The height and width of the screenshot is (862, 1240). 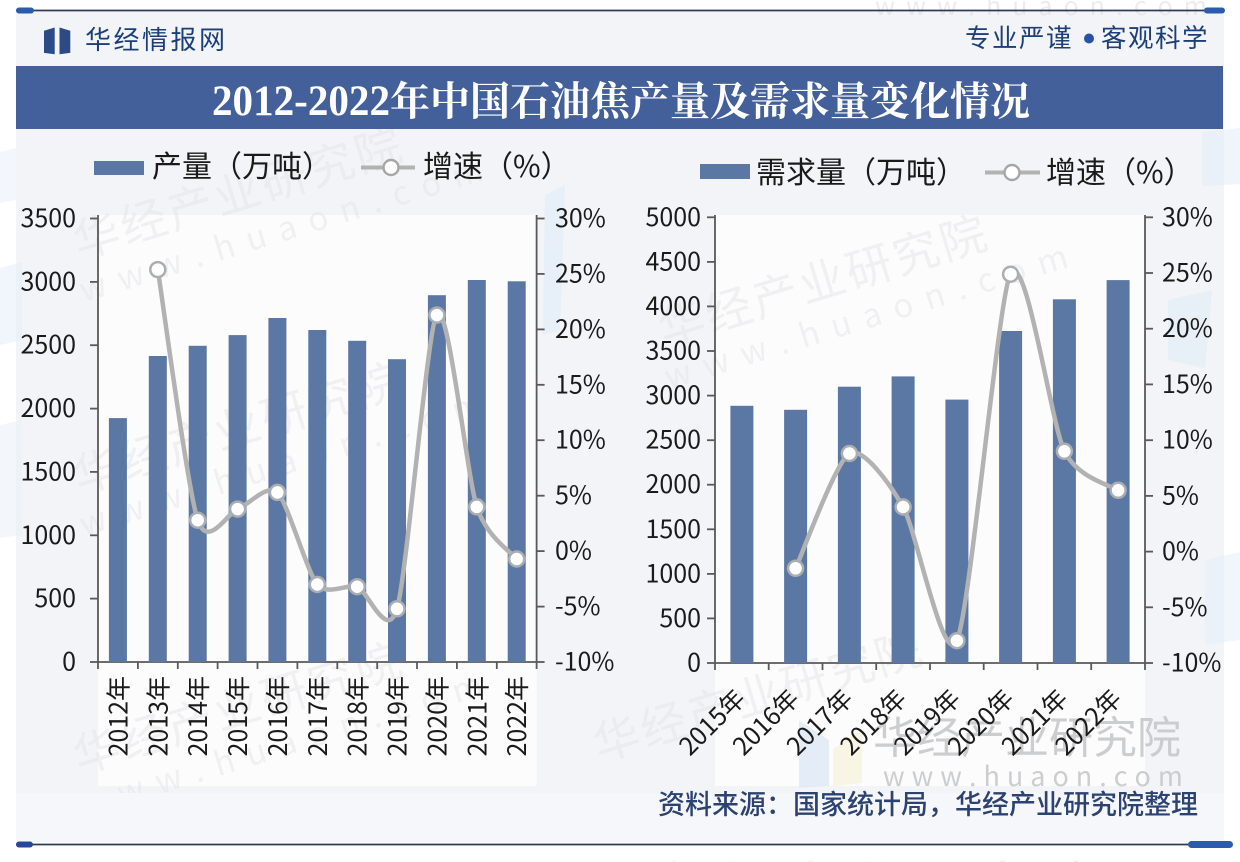 I want to click on svg-text: 专业严谨, so click(x=1019, y=36).